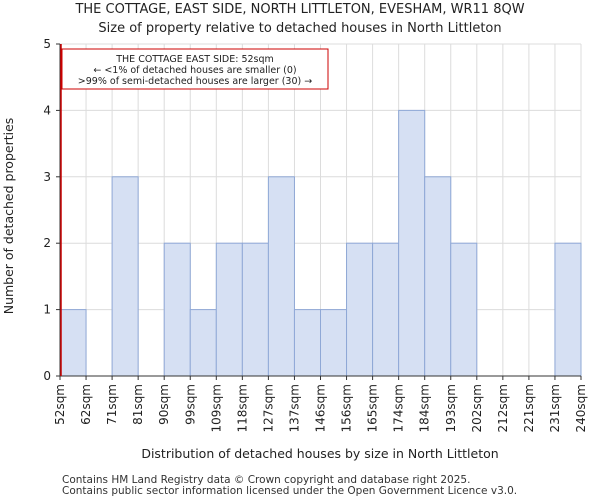 The image size is (600, 500). Describe the element at coordinates (503, 408) in the screenshot. I see `x-tick-label: 212sqm` at that location.